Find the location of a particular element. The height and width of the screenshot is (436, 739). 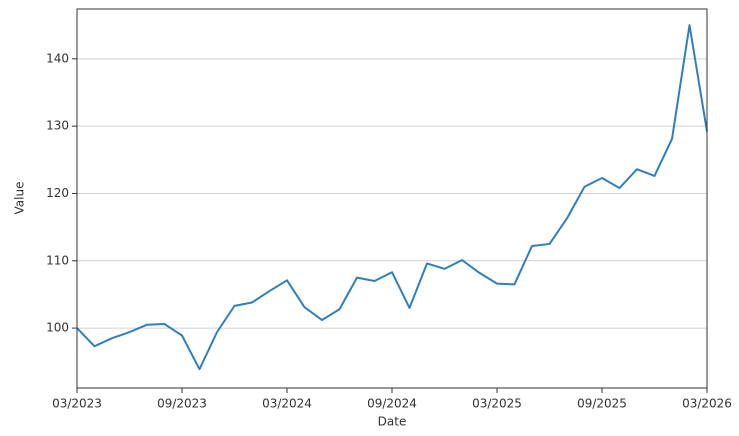

y-tick-label: 110 is located at coordinates (57, 260).